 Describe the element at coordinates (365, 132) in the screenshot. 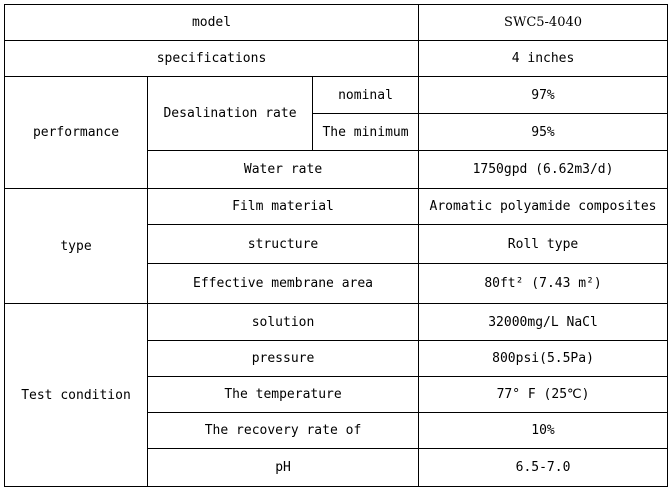

I see `minimum-label: The minimum` at that location.